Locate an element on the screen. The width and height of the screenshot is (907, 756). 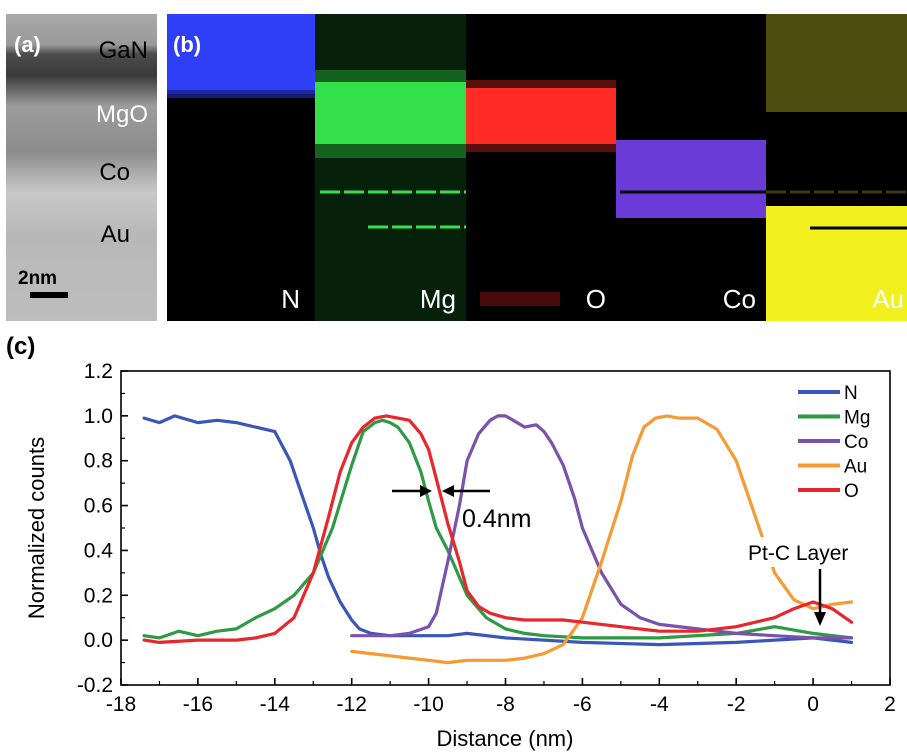
au-map-top is located at coordinates (836, 63).